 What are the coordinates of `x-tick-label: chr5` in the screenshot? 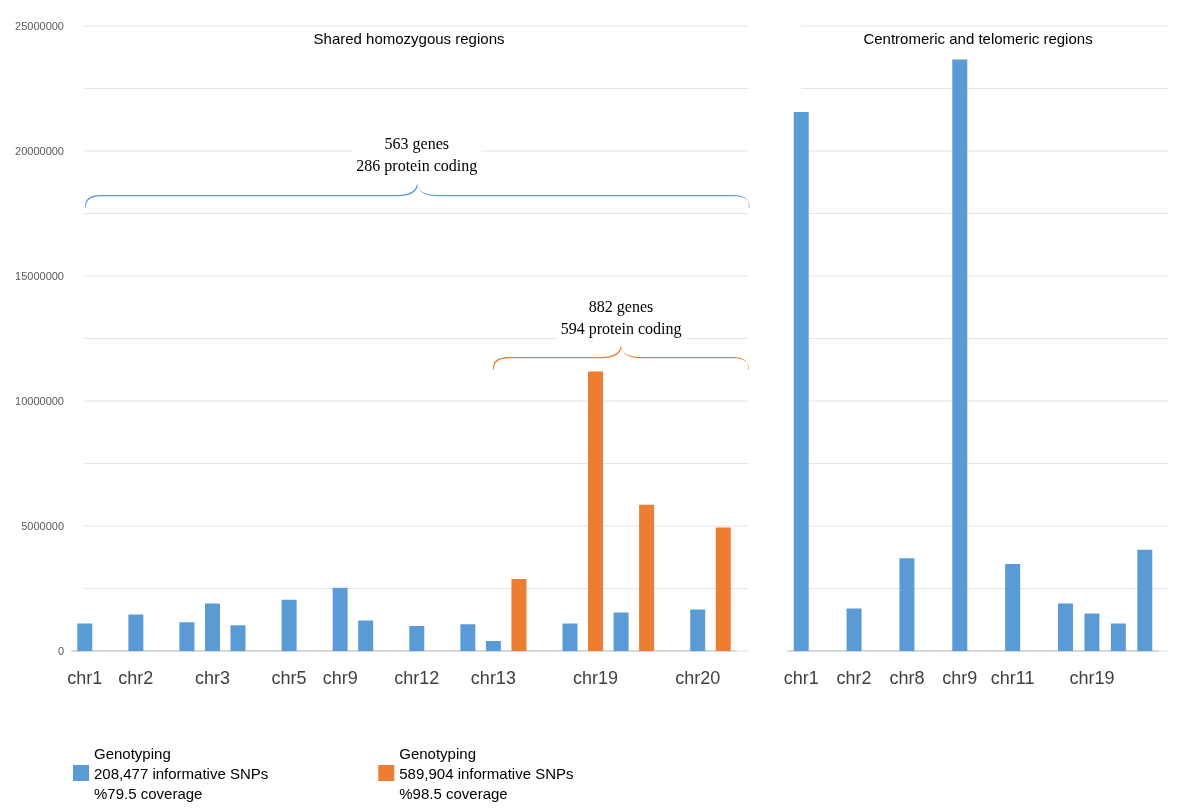 It's located at (289, 678).